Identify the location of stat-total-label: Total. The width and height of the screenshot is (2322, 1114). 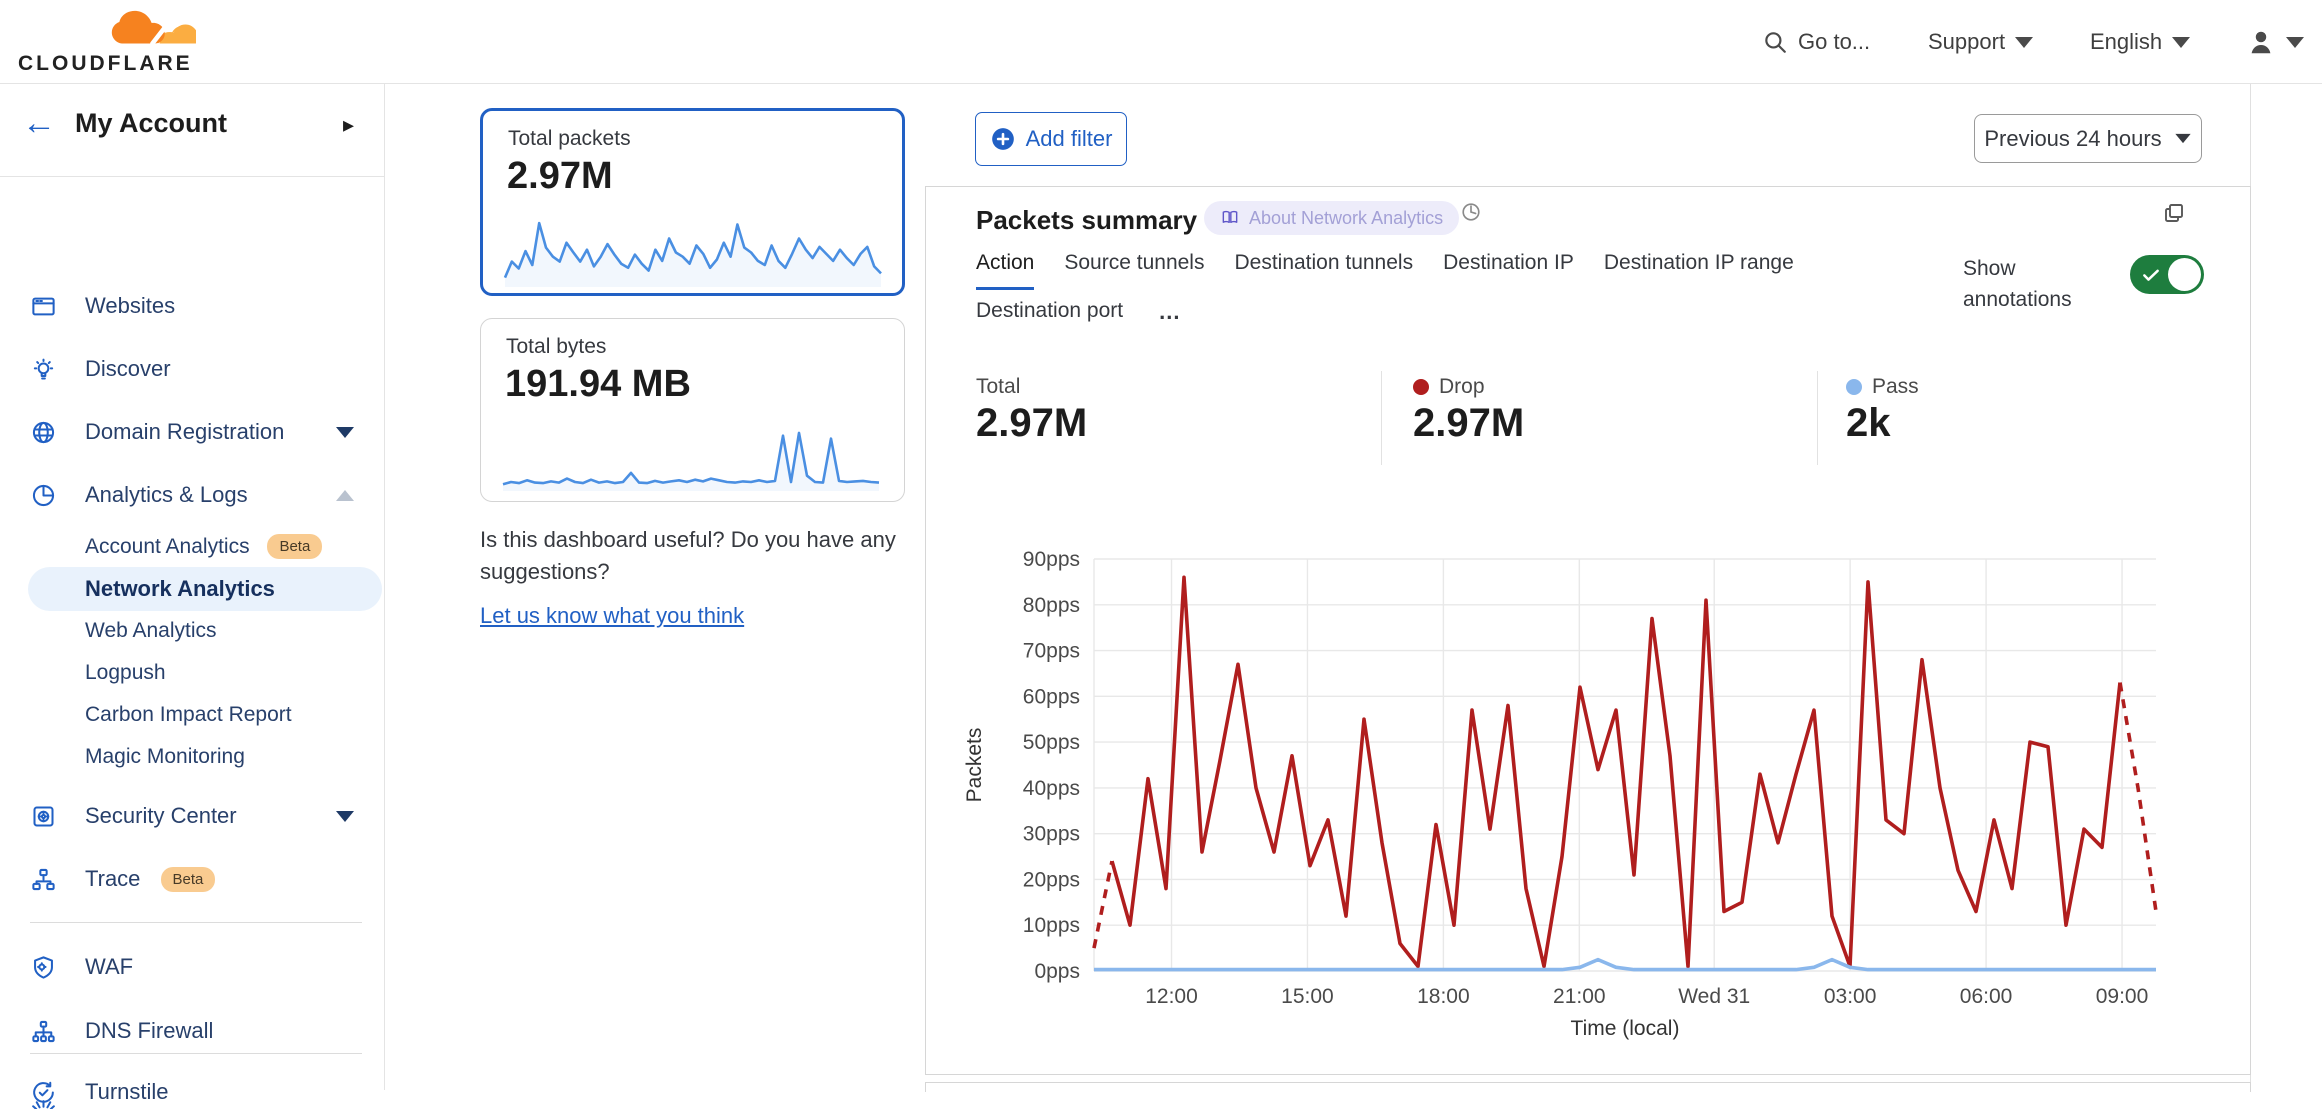
(998, 386).